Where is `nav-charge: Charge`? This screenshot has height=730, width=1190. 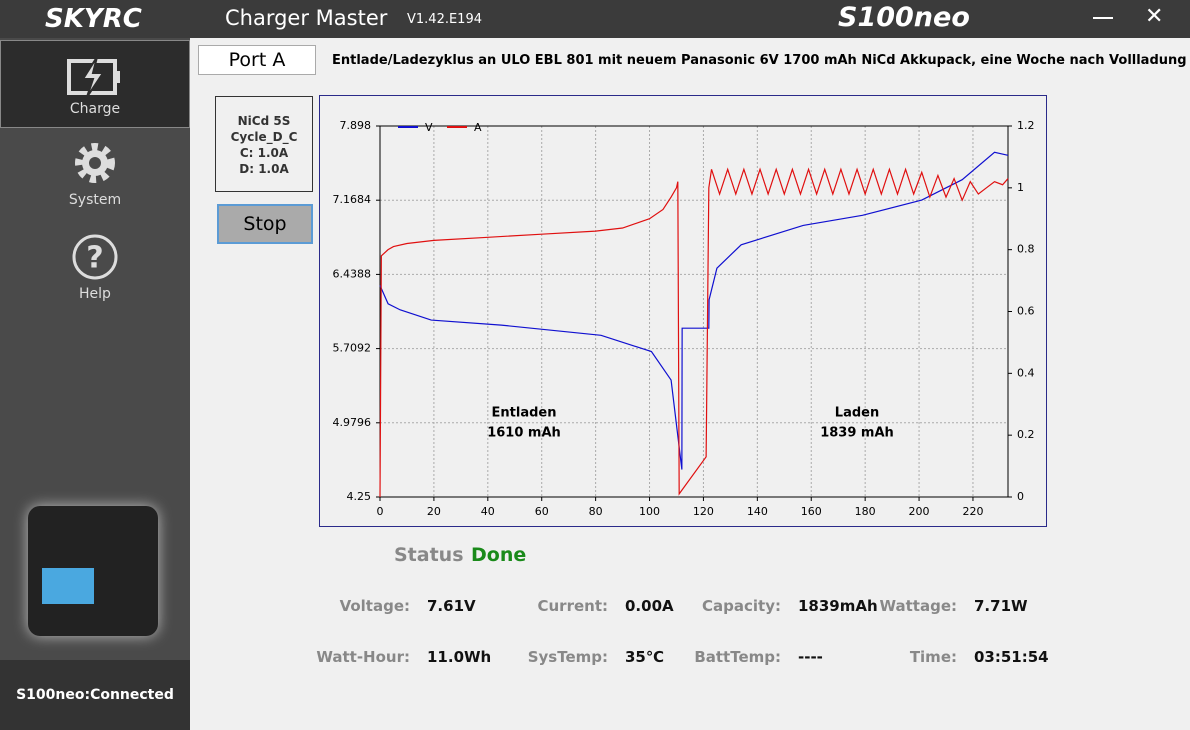 nav-charge: Charge is located at coordinates (95, 84).